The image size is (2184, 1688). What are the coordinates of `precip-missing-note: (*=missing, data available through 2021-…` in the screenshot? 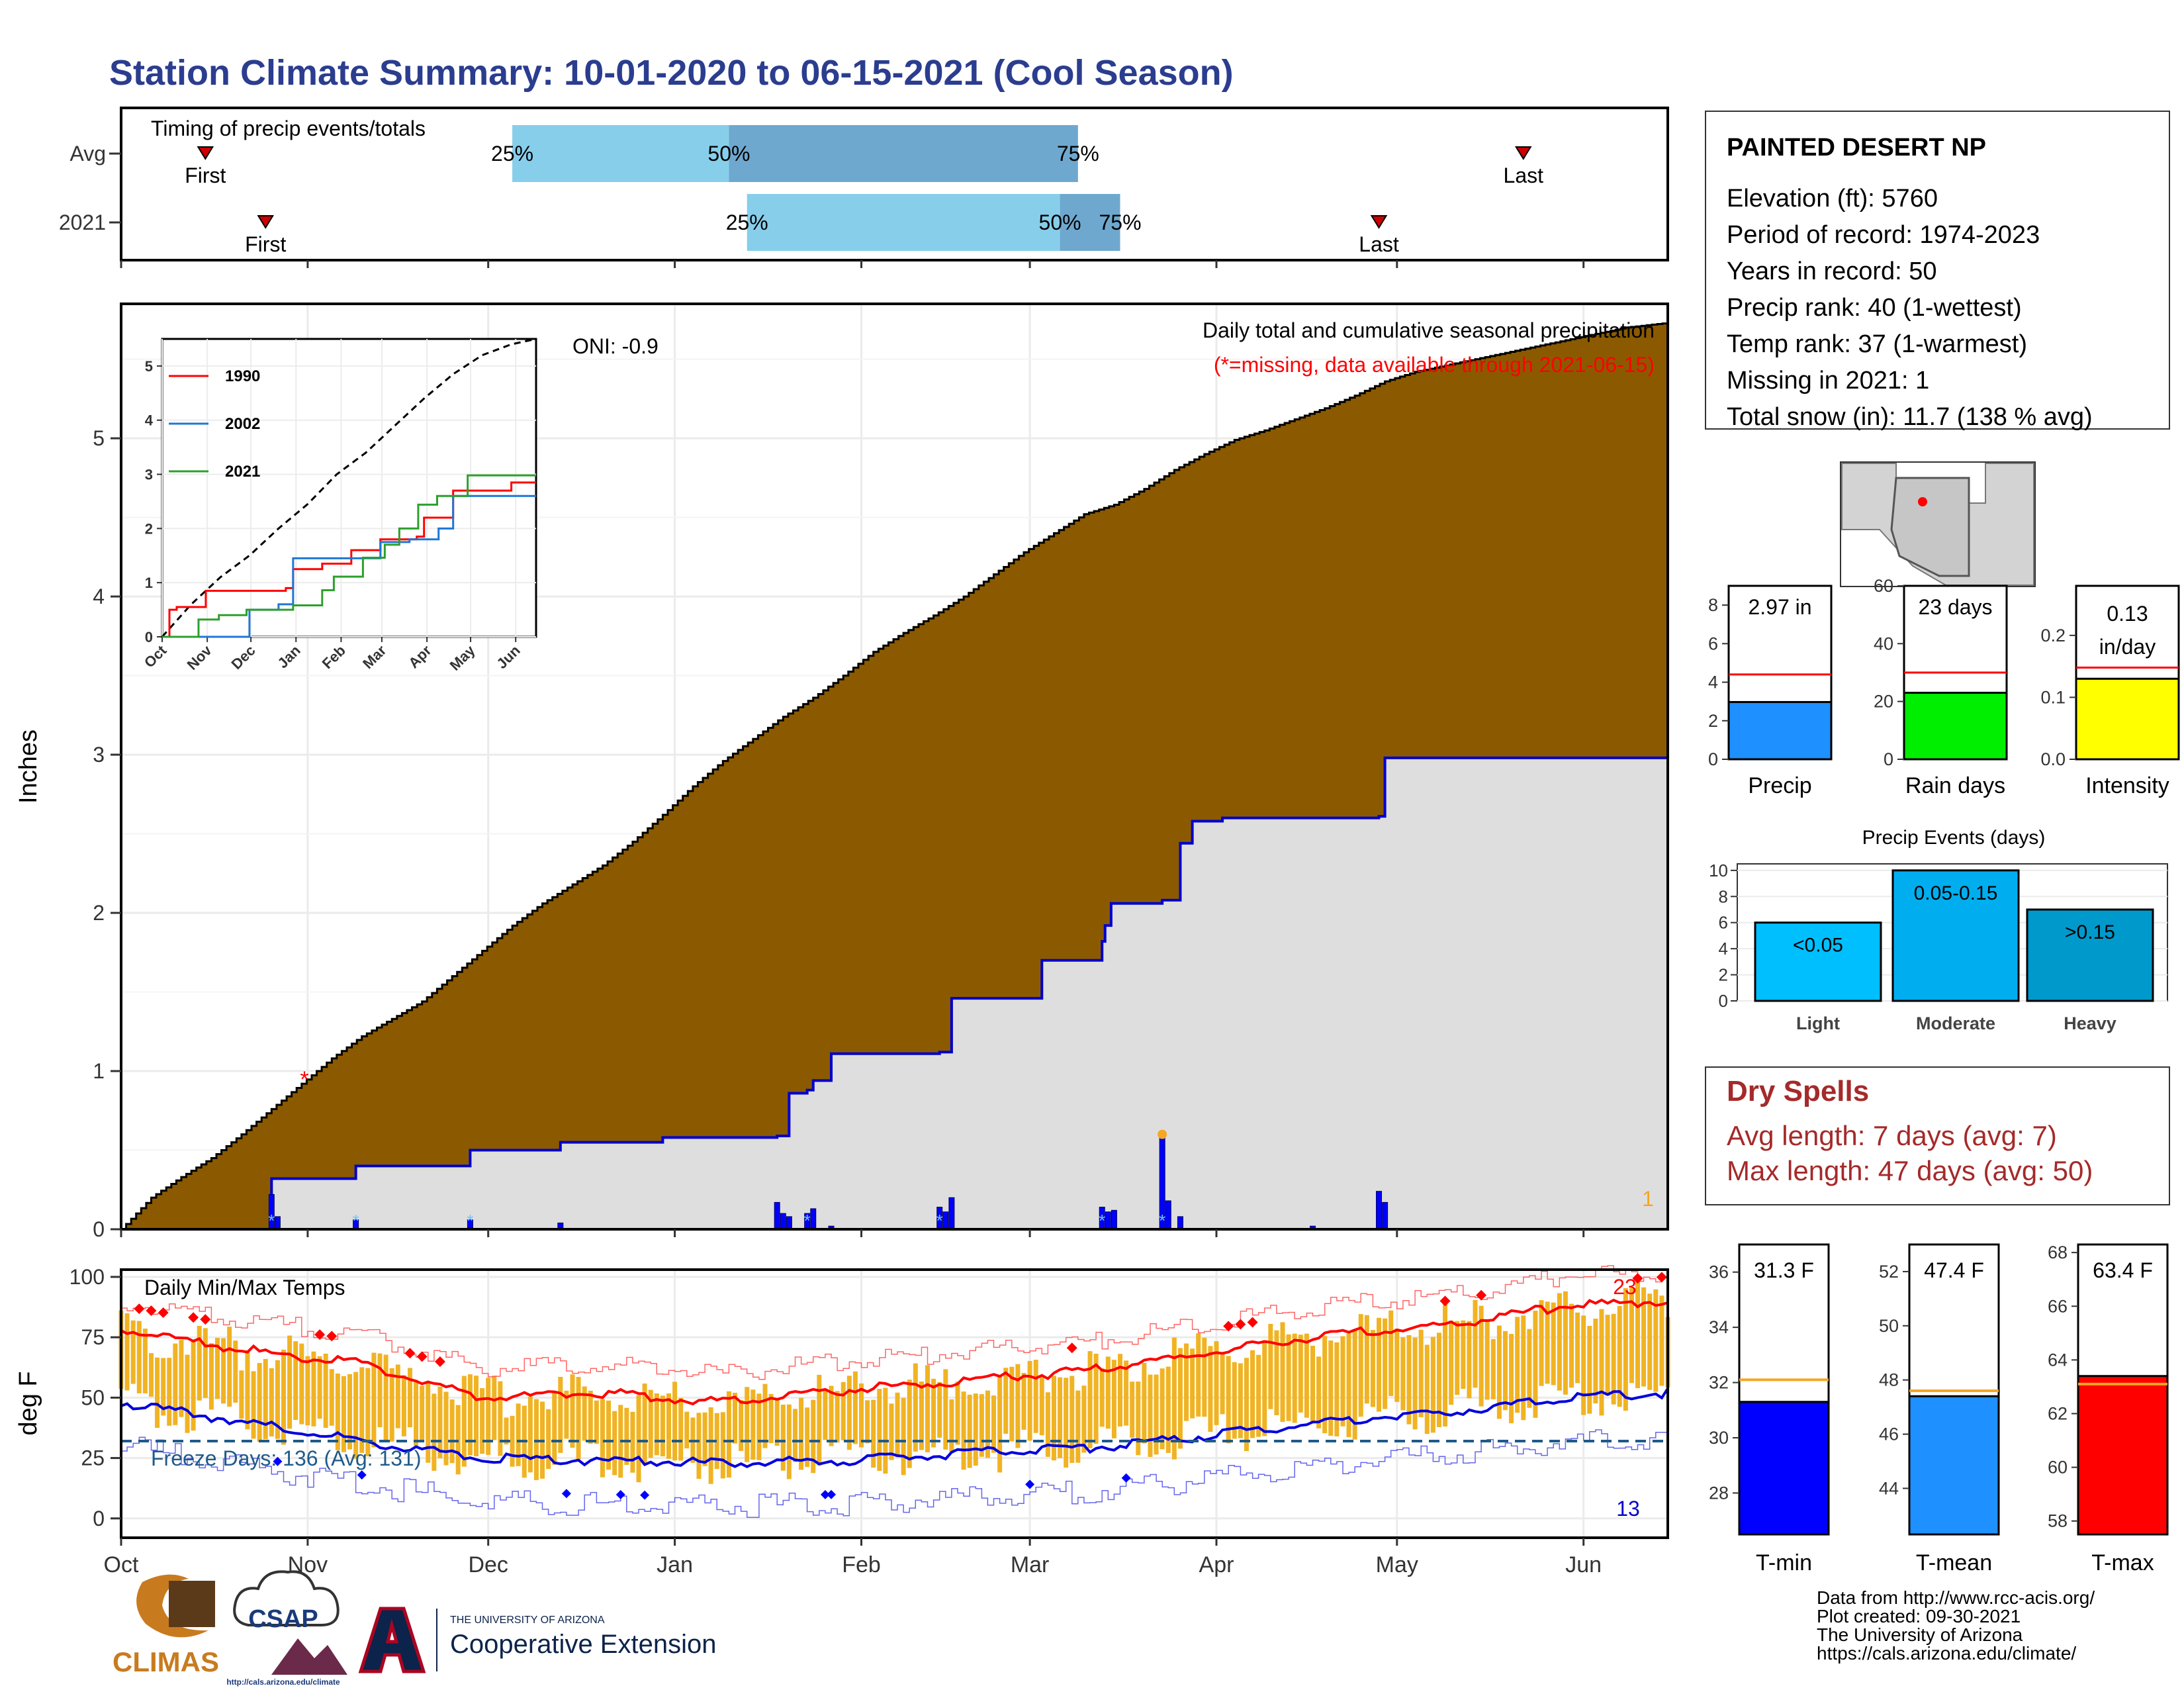 It's located at (1434, 365).